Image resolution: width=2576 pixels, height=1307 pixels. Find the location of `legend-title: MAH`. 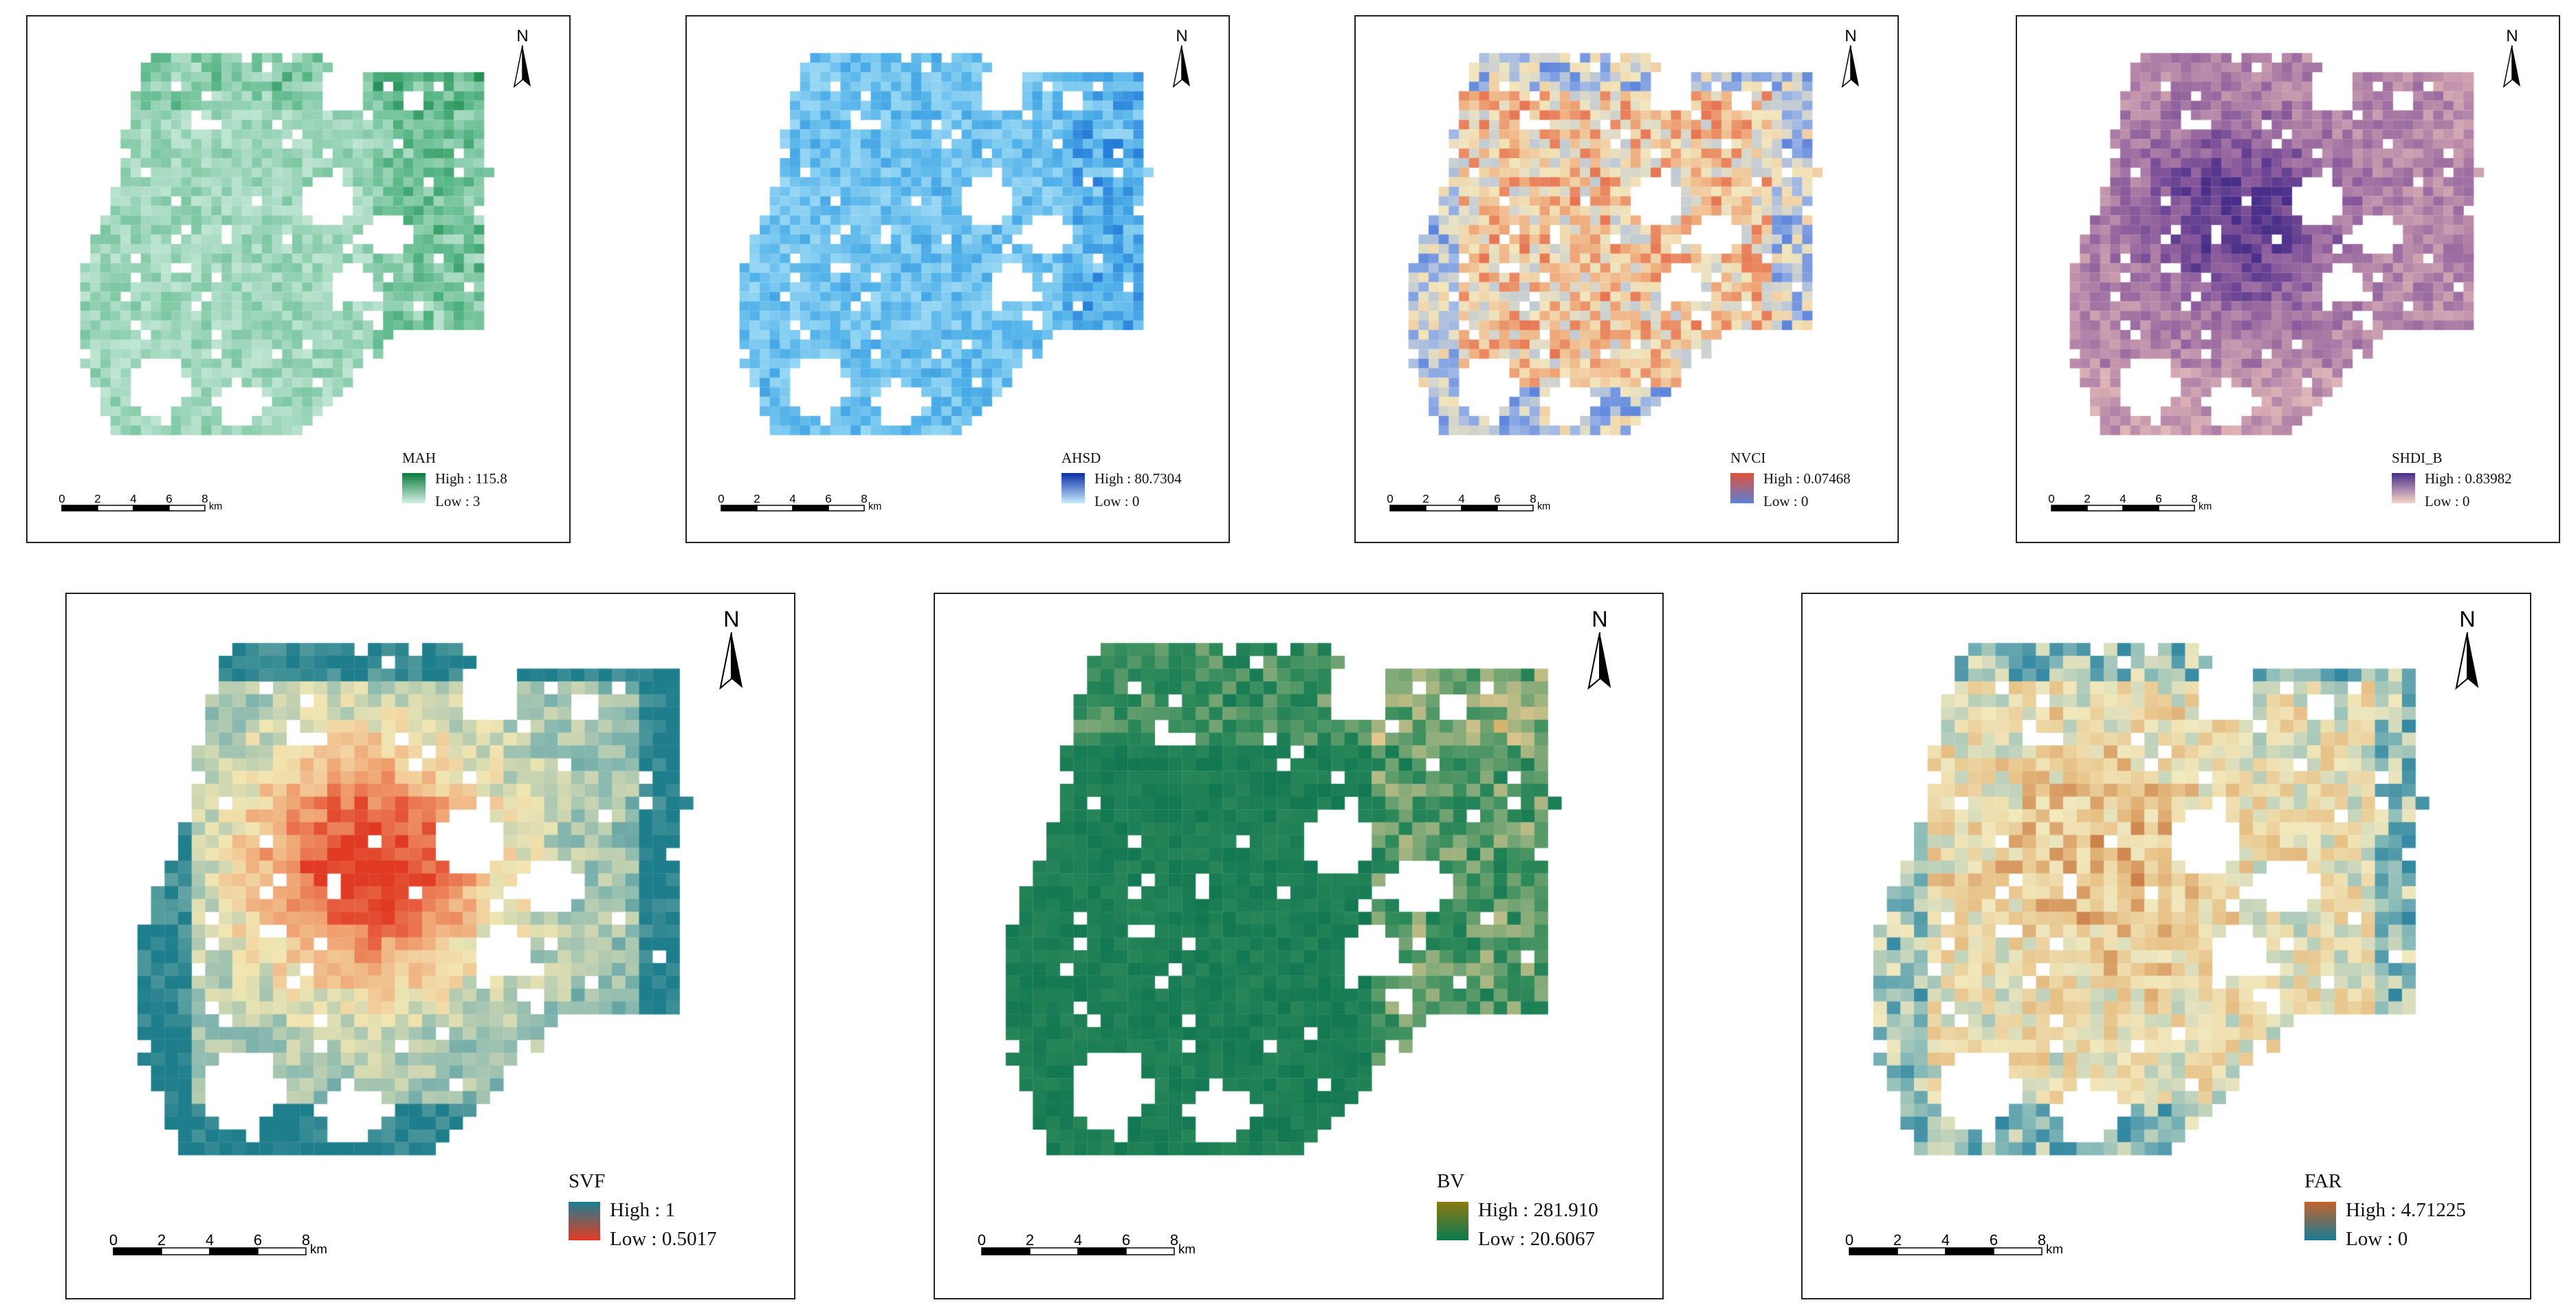

legend-title: MAH is located at coordinates (419, 458).